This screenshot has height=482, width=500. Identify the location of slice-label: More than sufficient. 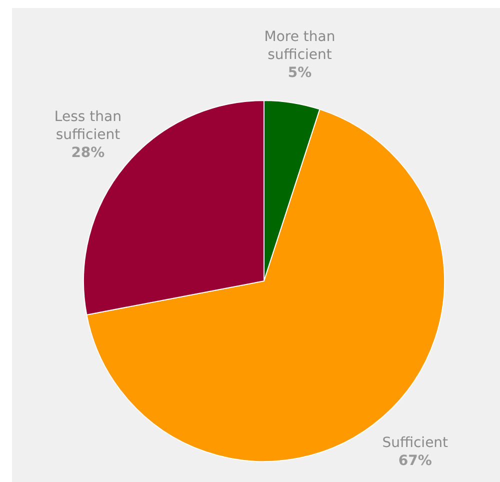
(300, 45).